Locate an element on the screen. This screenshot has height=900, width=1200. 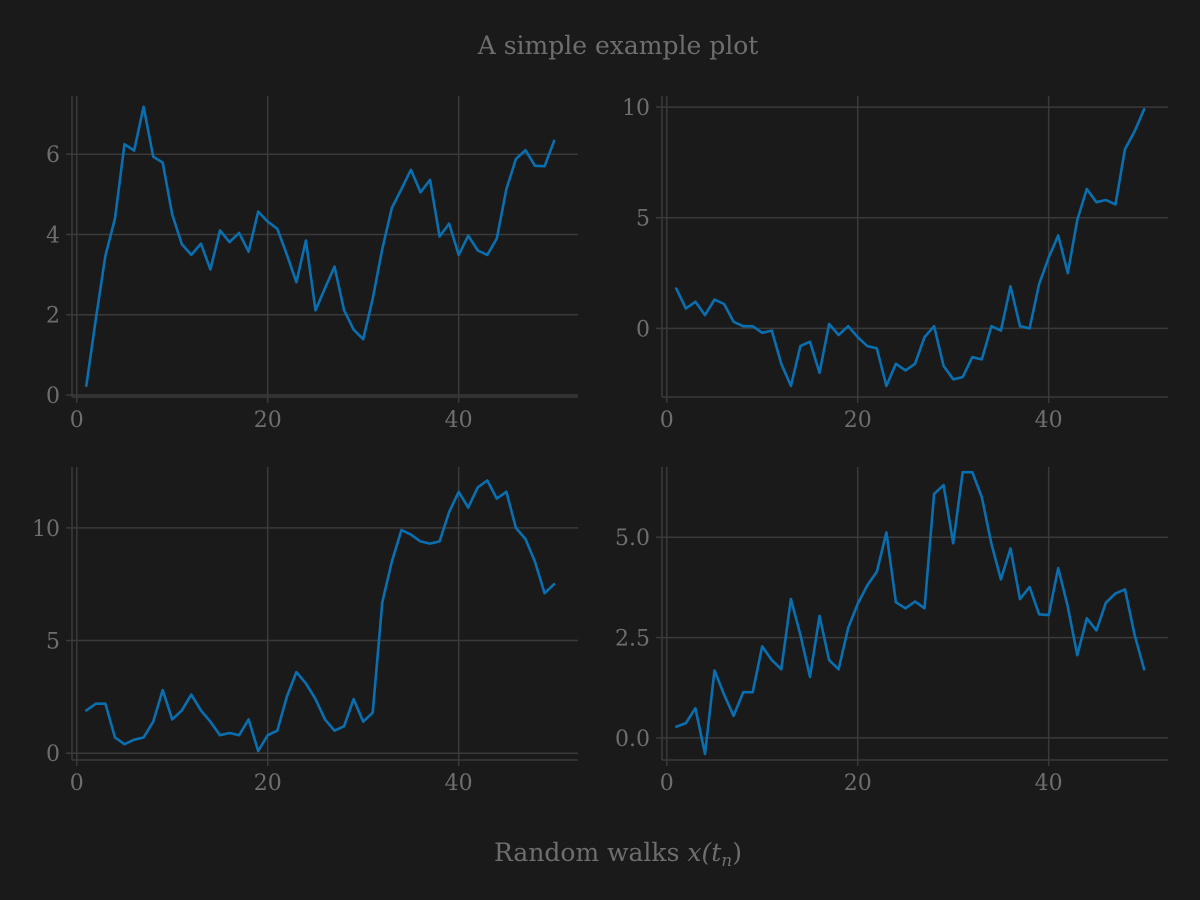
y-tick-label: 6 is located at coordinates (53, 155).